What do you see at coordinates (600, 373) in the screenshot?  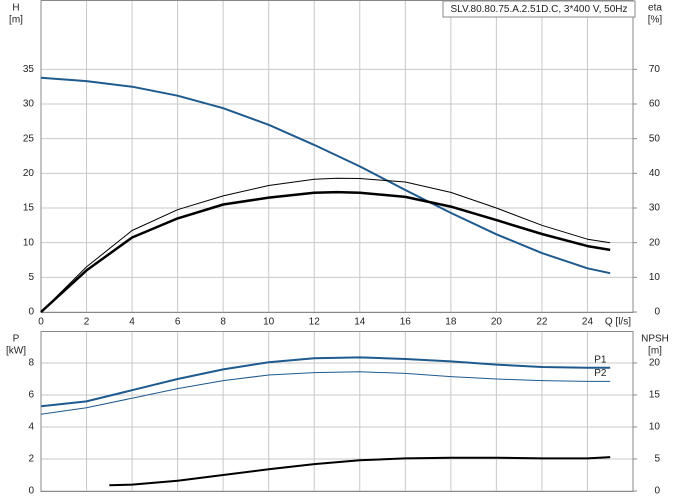 I see `series-label: P2` at bounding box center [600, 373].